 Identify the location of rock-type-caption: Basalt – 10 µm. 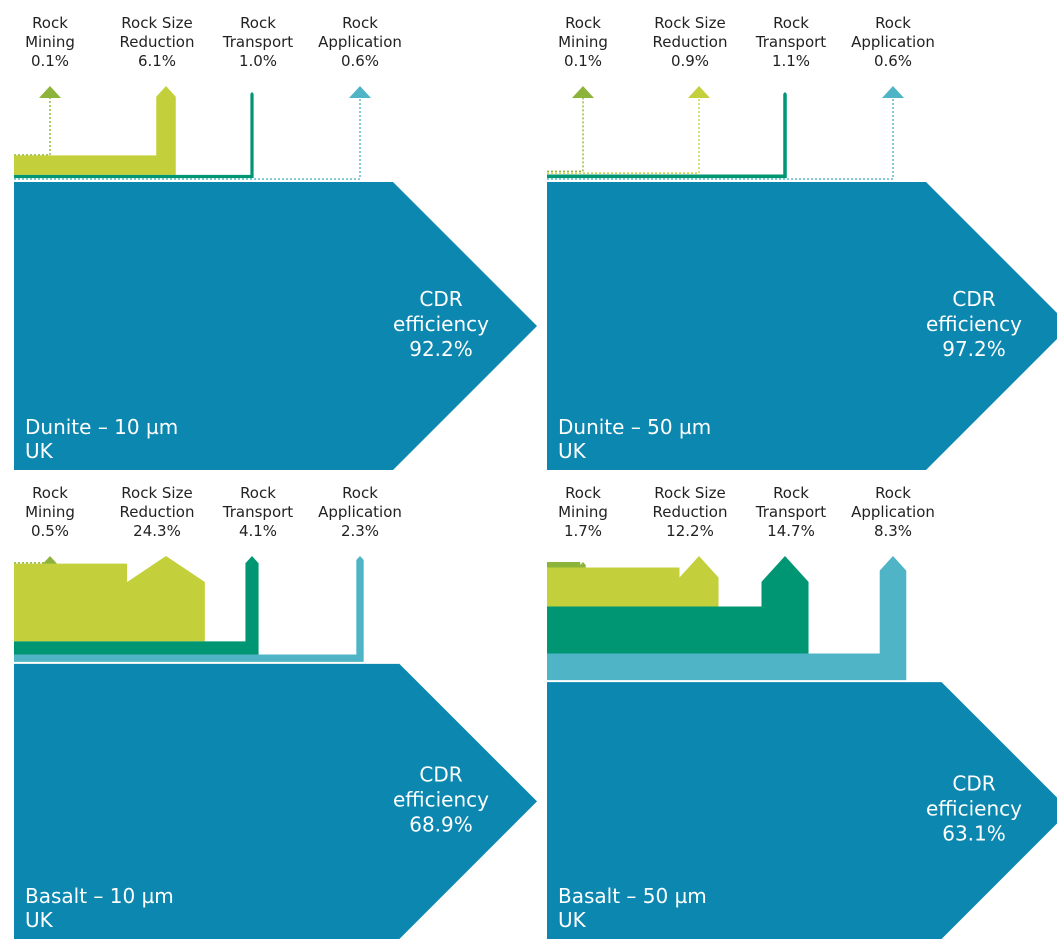
(99, 896).